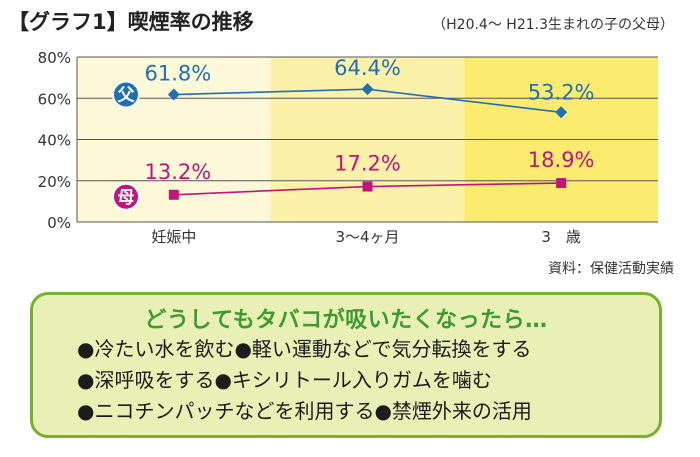 The height and width of the screenshot is (457, 700). What do you see at coordinates (54, 58) in the screenshot?
I see `y-tick-label: 80%` at bounding box center [54, 58].